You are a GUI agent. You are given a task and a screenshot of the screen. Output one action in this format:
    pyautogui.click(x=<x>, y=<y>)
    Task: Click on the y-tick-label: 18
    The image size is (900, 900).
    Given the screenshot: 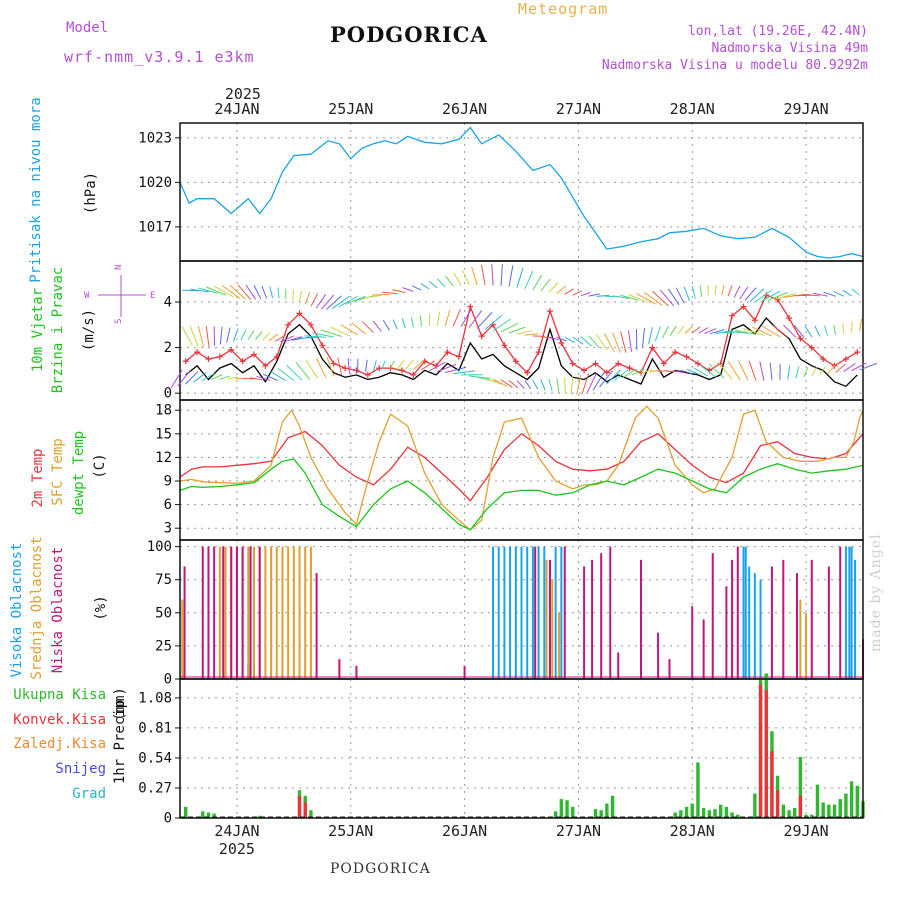 What is the action you would take?
    pyautogui.click(x=163, y=411)
    